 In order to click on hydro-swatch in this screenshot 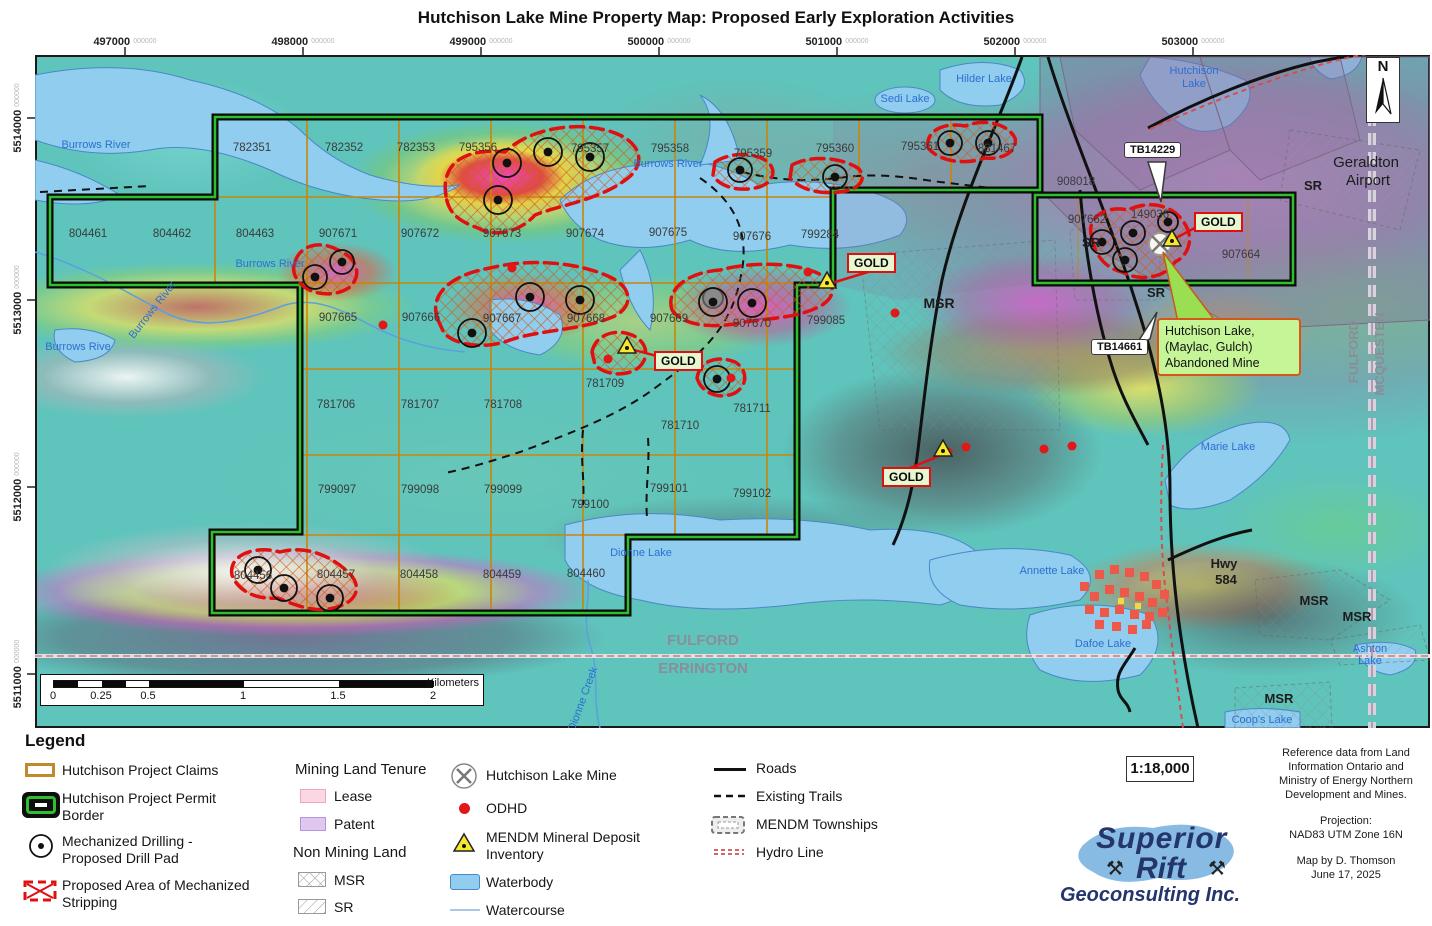, I will do `click(729, 852)`.